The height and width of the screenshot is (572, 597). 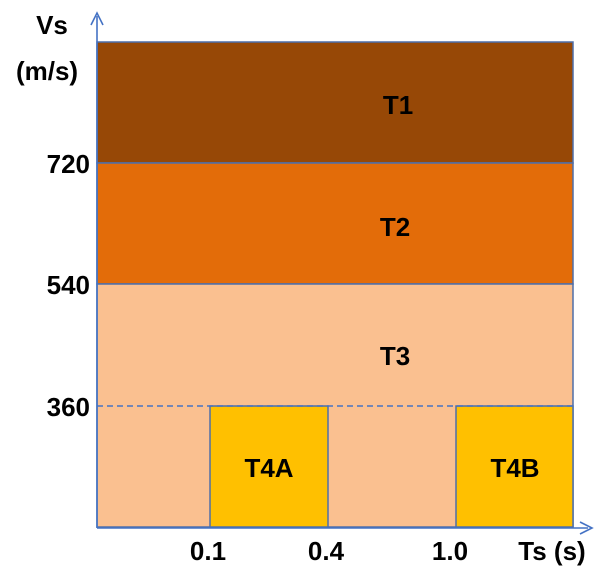 What do you see at coordinates (586, 528) in the screenshot?
I see `x-axis-arrowhead` at bounding box center [586, 528].